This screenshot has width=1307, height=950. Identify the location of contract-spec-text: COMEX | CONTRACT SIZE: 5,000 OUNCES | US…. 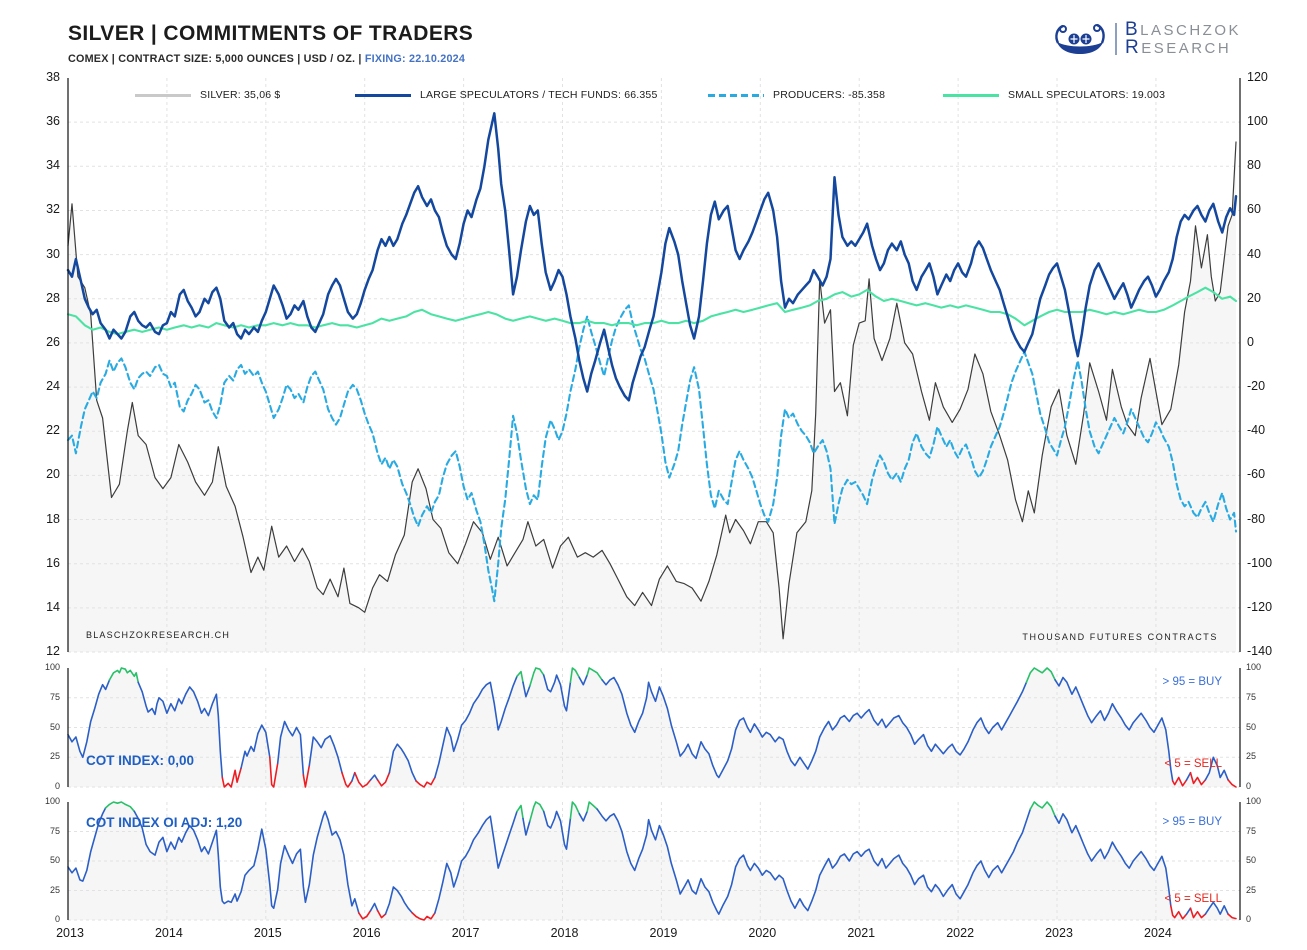
(215, 59).